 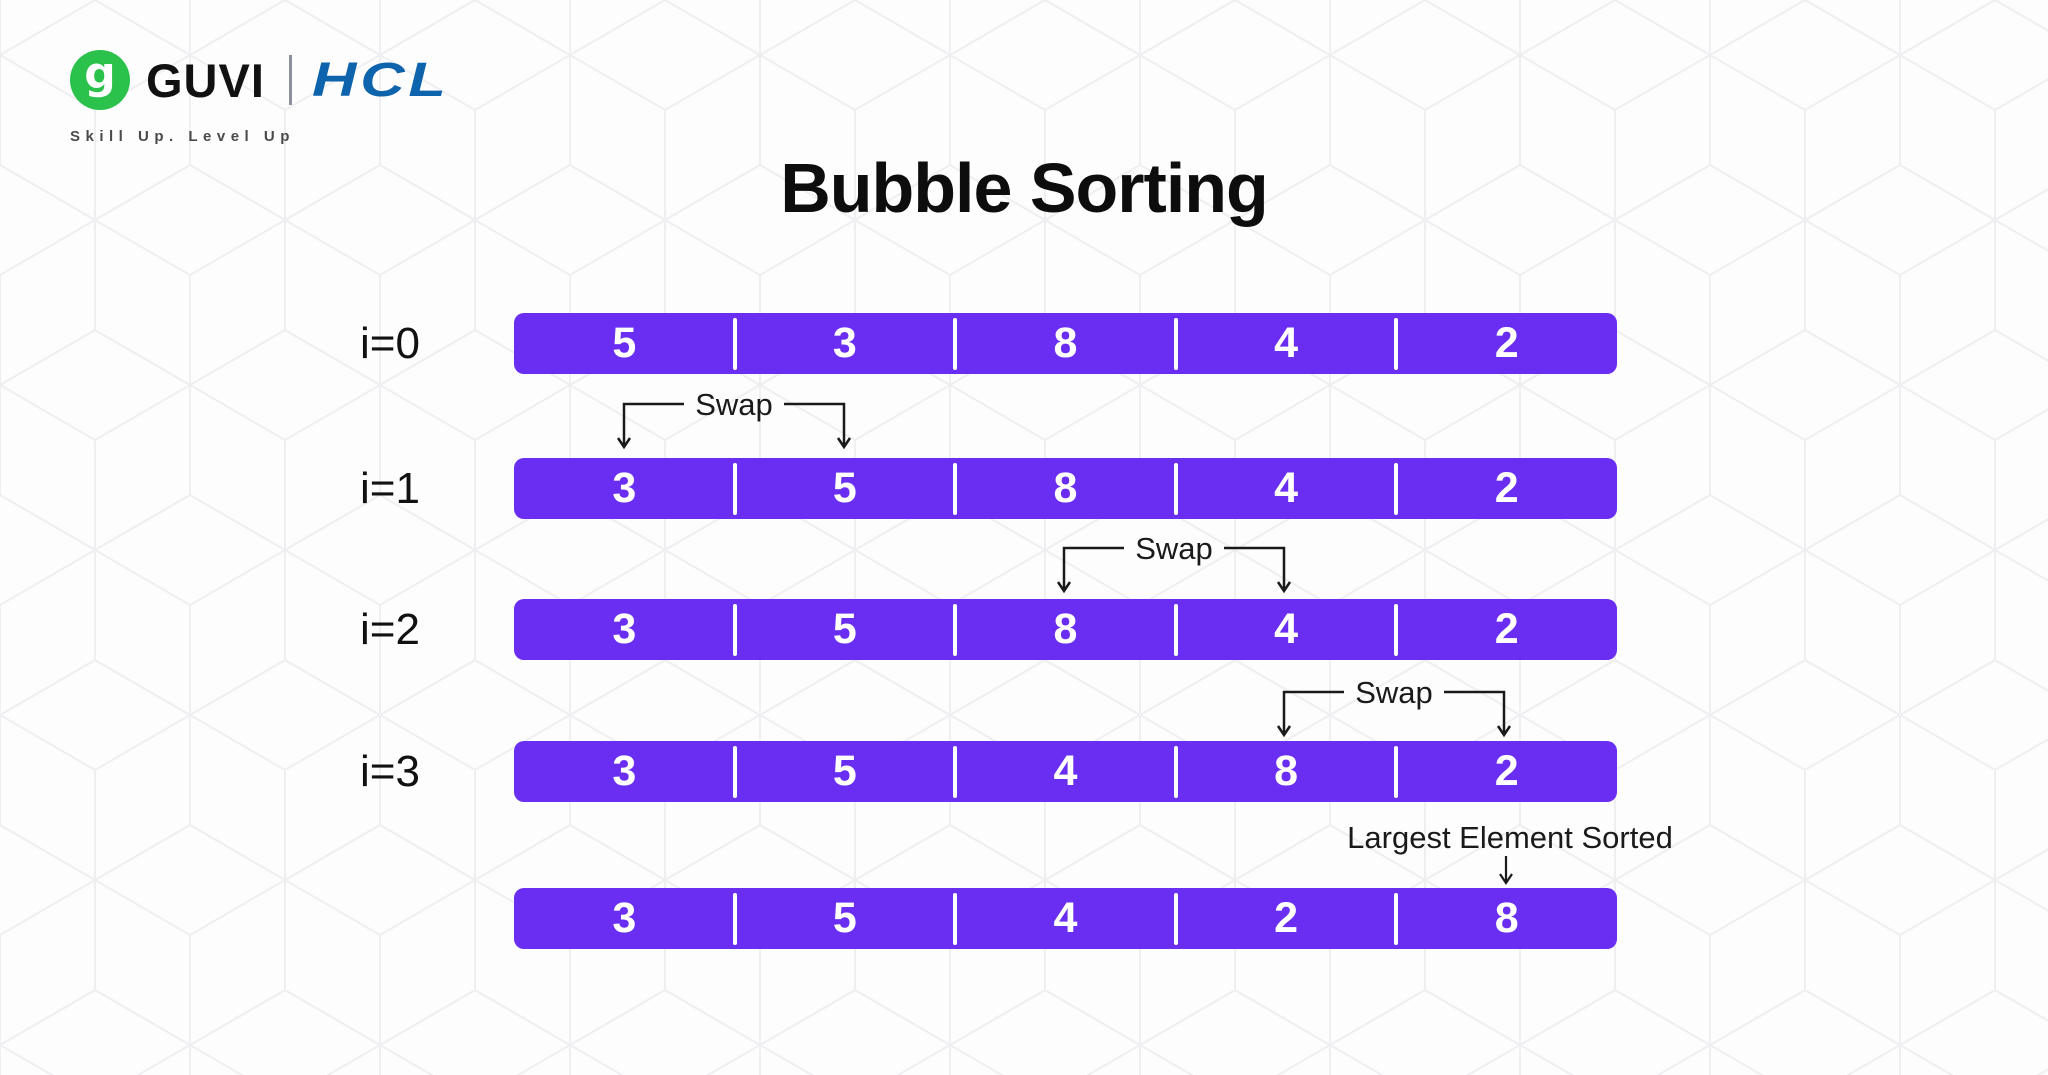 I want to click on row-label: i=3, so click(x=390, y=771).